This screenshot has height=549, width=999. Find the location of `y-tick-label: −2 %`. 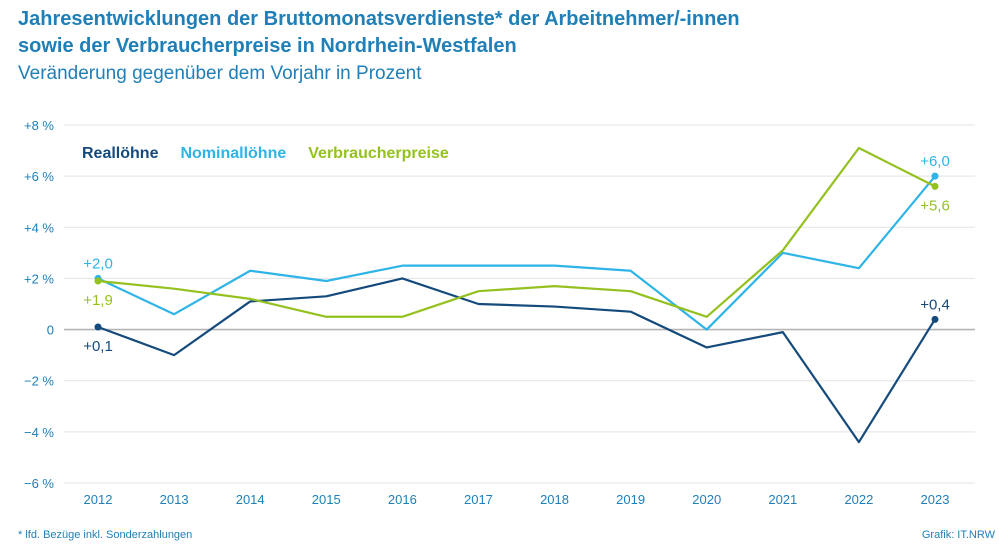

y-tick-label: −2 % is located at coordinates (39, 381).